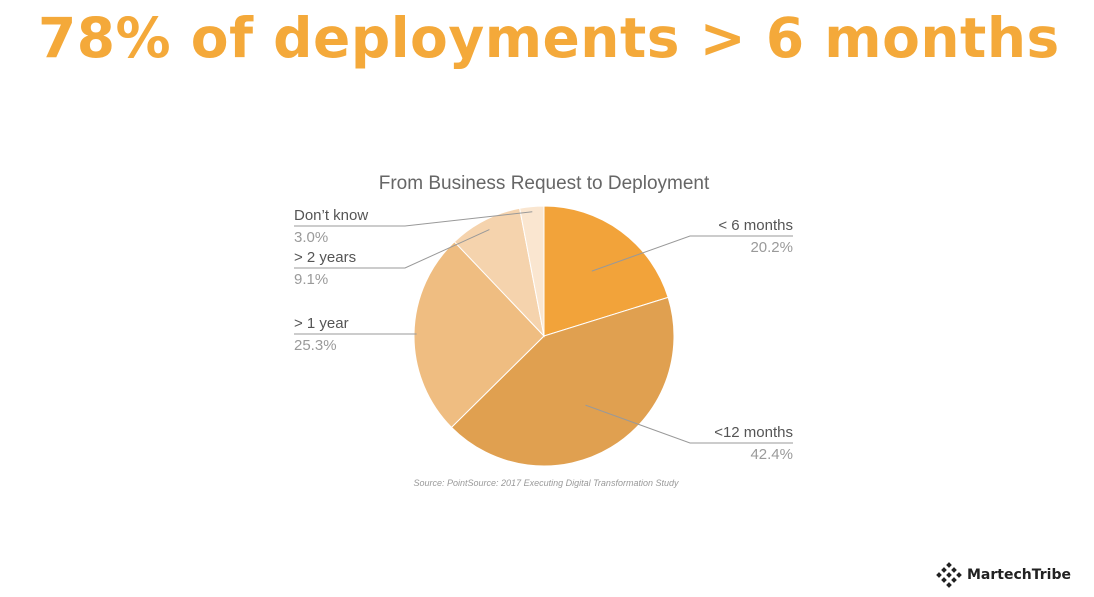 The height and width of the screenshot is (597, 1094). Describe the element at coordinates (949, 575) in the screenshot. I see `tribe-logo-icon` at that location.